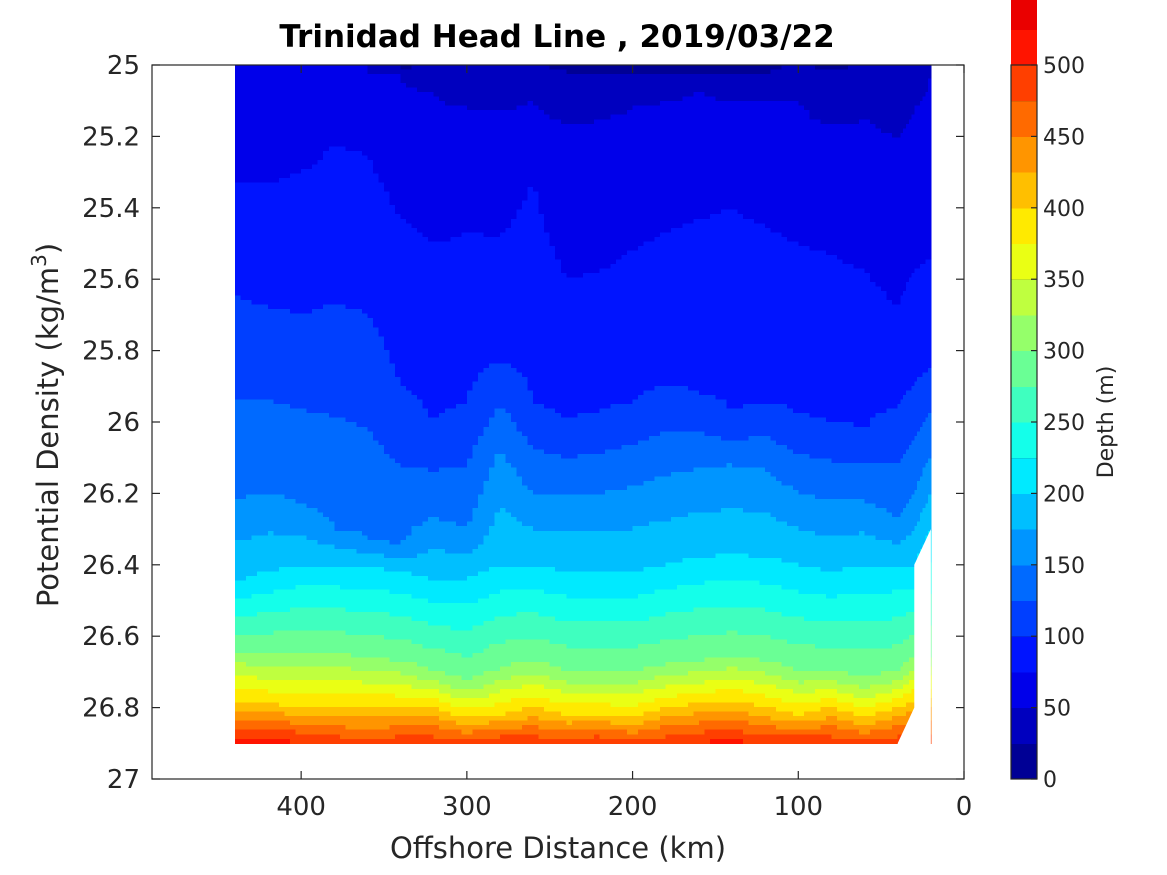 The width and height of the screenshot is (1167, 875). I want to click on y-tick-label: 25.2, so click(111, 137).